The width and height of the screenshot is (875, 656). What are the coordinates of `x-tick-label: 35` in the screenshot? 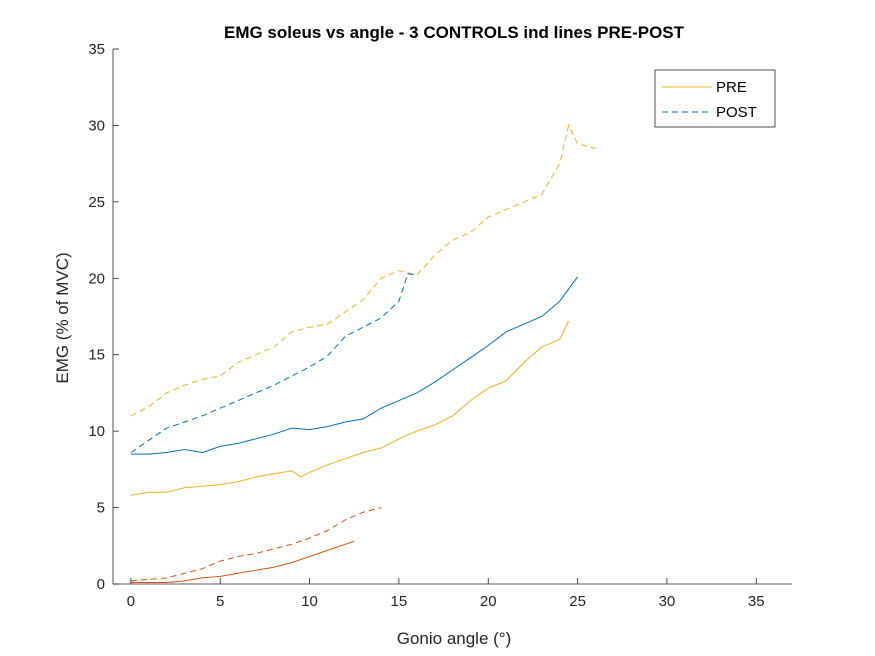 It's located at (756, 601).